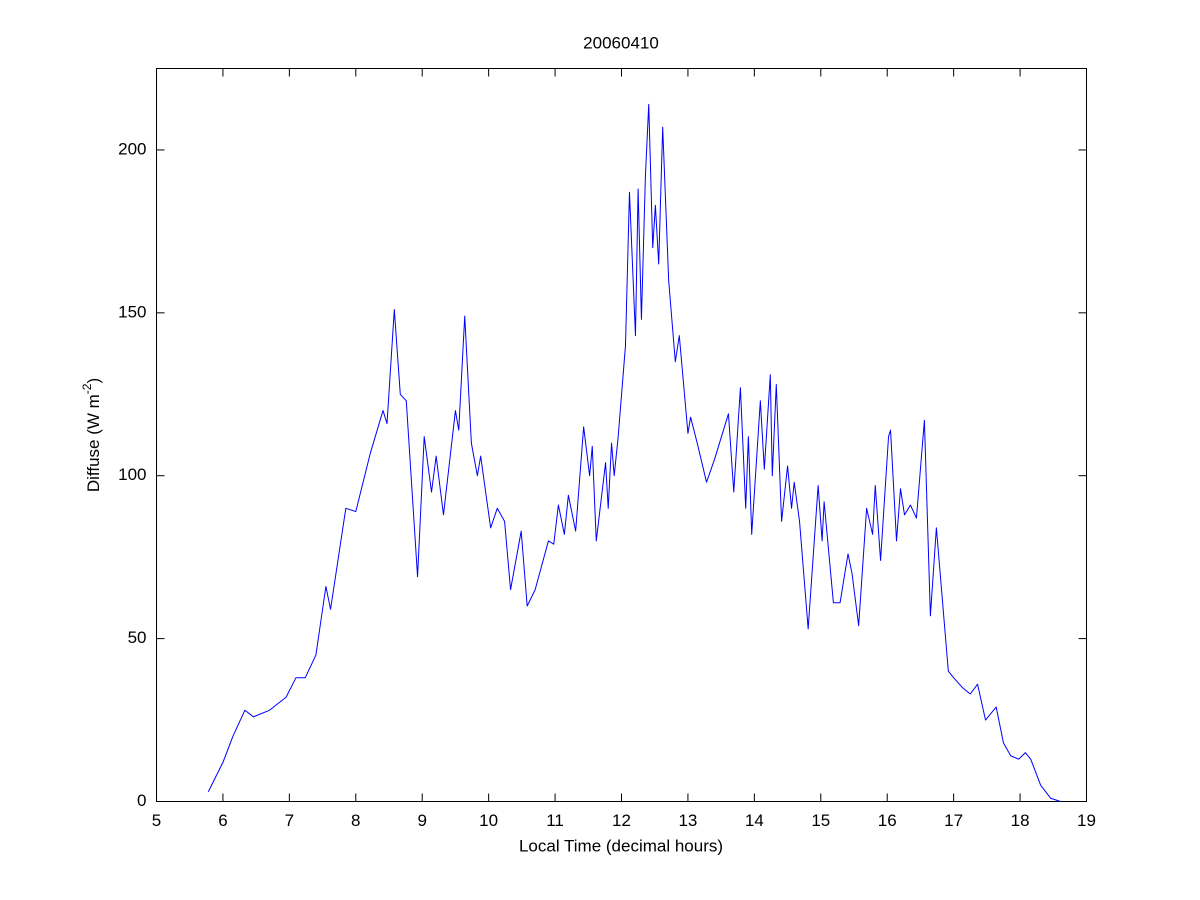 Image resolution: width=1200 pixels, height=900 pixels. I want to click on x-tick-label: 5, so click(156, 820).